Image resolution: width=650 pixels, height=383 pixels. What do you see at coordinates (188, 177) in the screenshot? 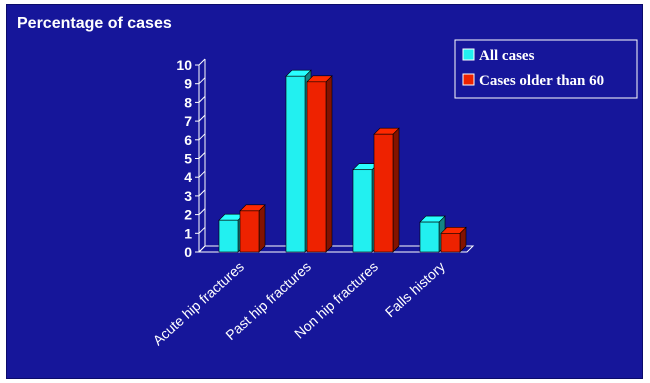
I see `y-tick-label: 4` at bounding box center [188, 177].